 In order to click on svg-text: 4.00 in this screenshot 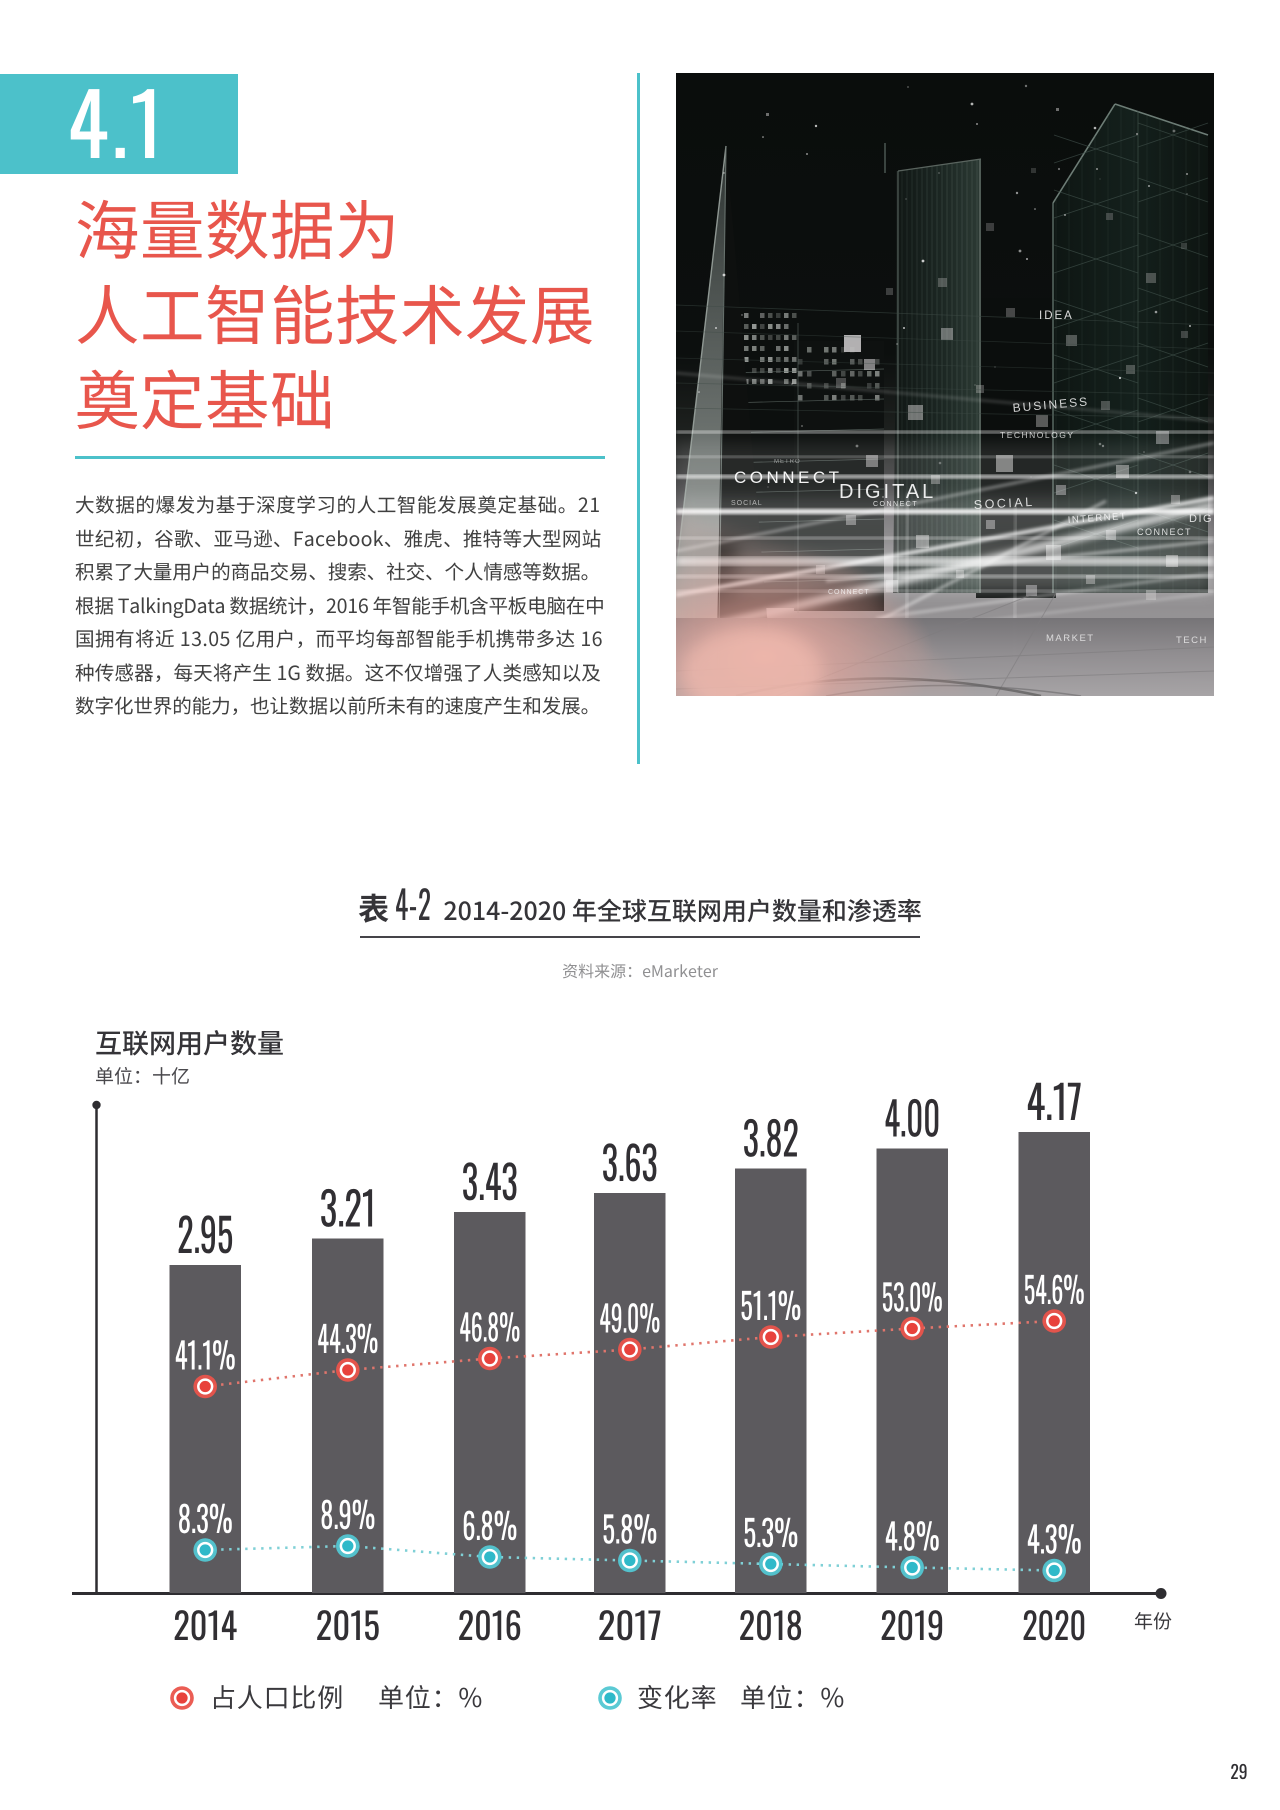, I will do `click(912, 1117)`.